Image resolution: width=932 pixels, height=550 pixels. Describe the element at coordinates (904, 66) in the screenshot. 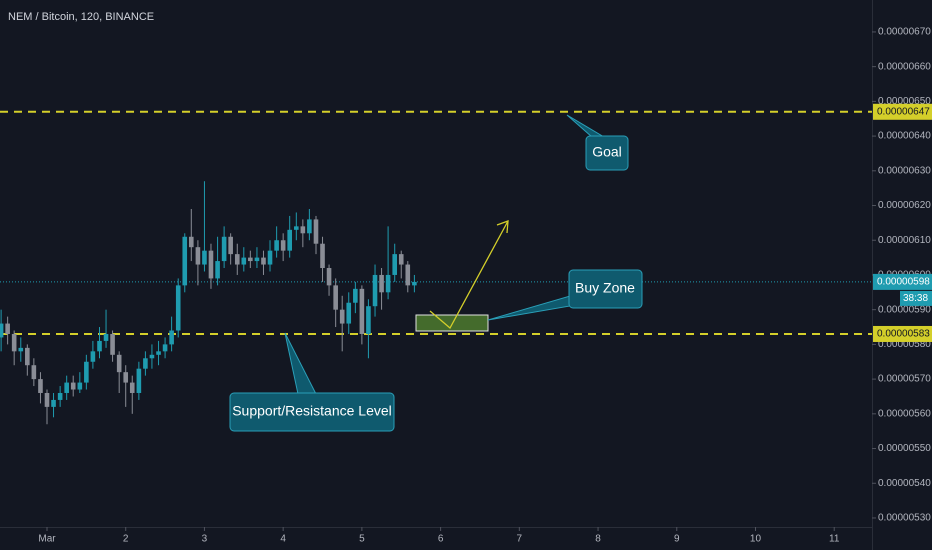

I see `y-tick-label: 0.00000660` at that location.